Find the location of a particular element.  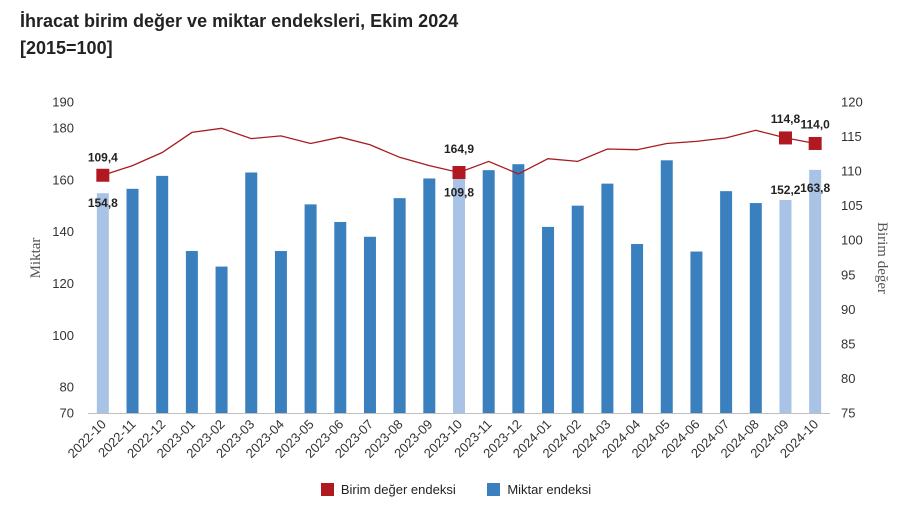

left-tick-label: 160 is located at coordinates (63, 179).